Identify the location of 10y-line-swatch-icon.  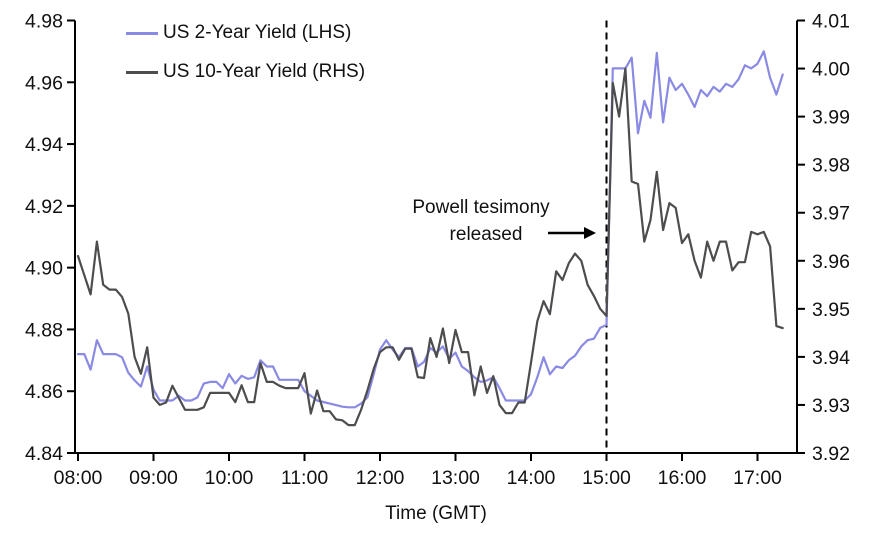
(142, 72).